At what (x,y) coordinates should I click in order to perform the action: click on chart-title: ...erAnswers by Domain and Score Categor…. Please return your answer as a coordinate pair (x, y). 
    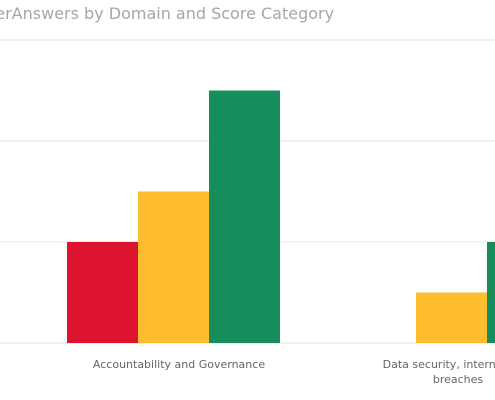
    Looking at the image, I should click on (167, 13).